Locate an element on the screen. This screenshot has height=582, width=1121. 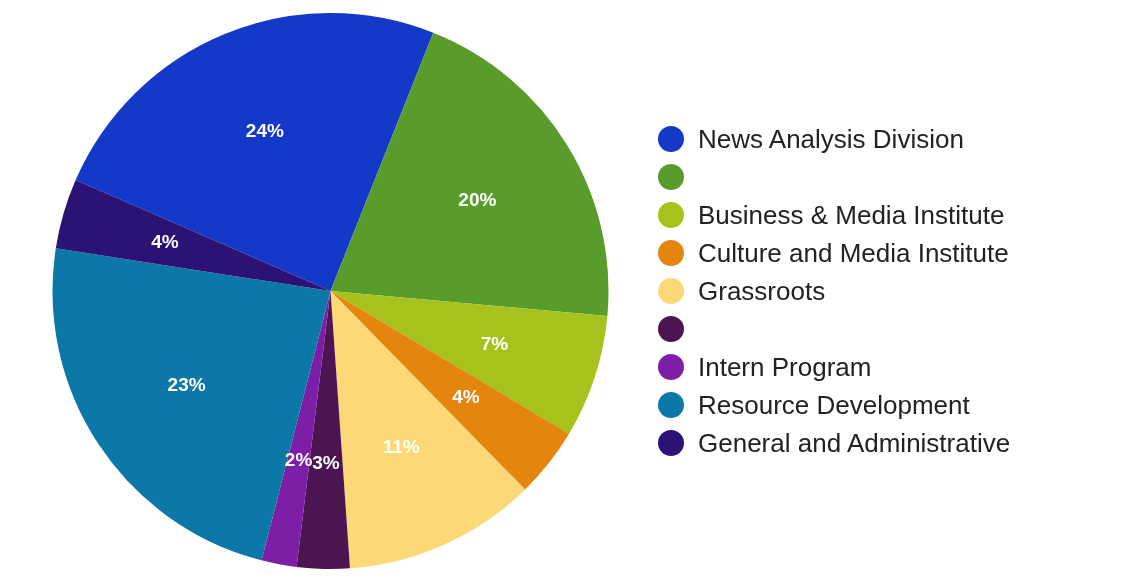
data-label: 20% is located at coordinates (477, 200).